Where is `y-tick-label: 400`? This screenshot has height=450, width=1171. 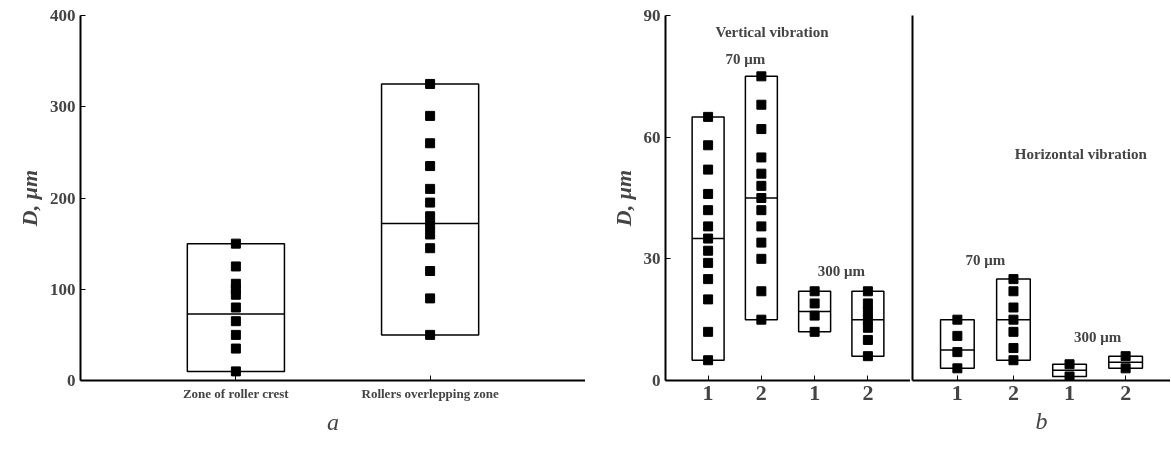
y-tick-label: 400 is located at coordinates (63, 15).